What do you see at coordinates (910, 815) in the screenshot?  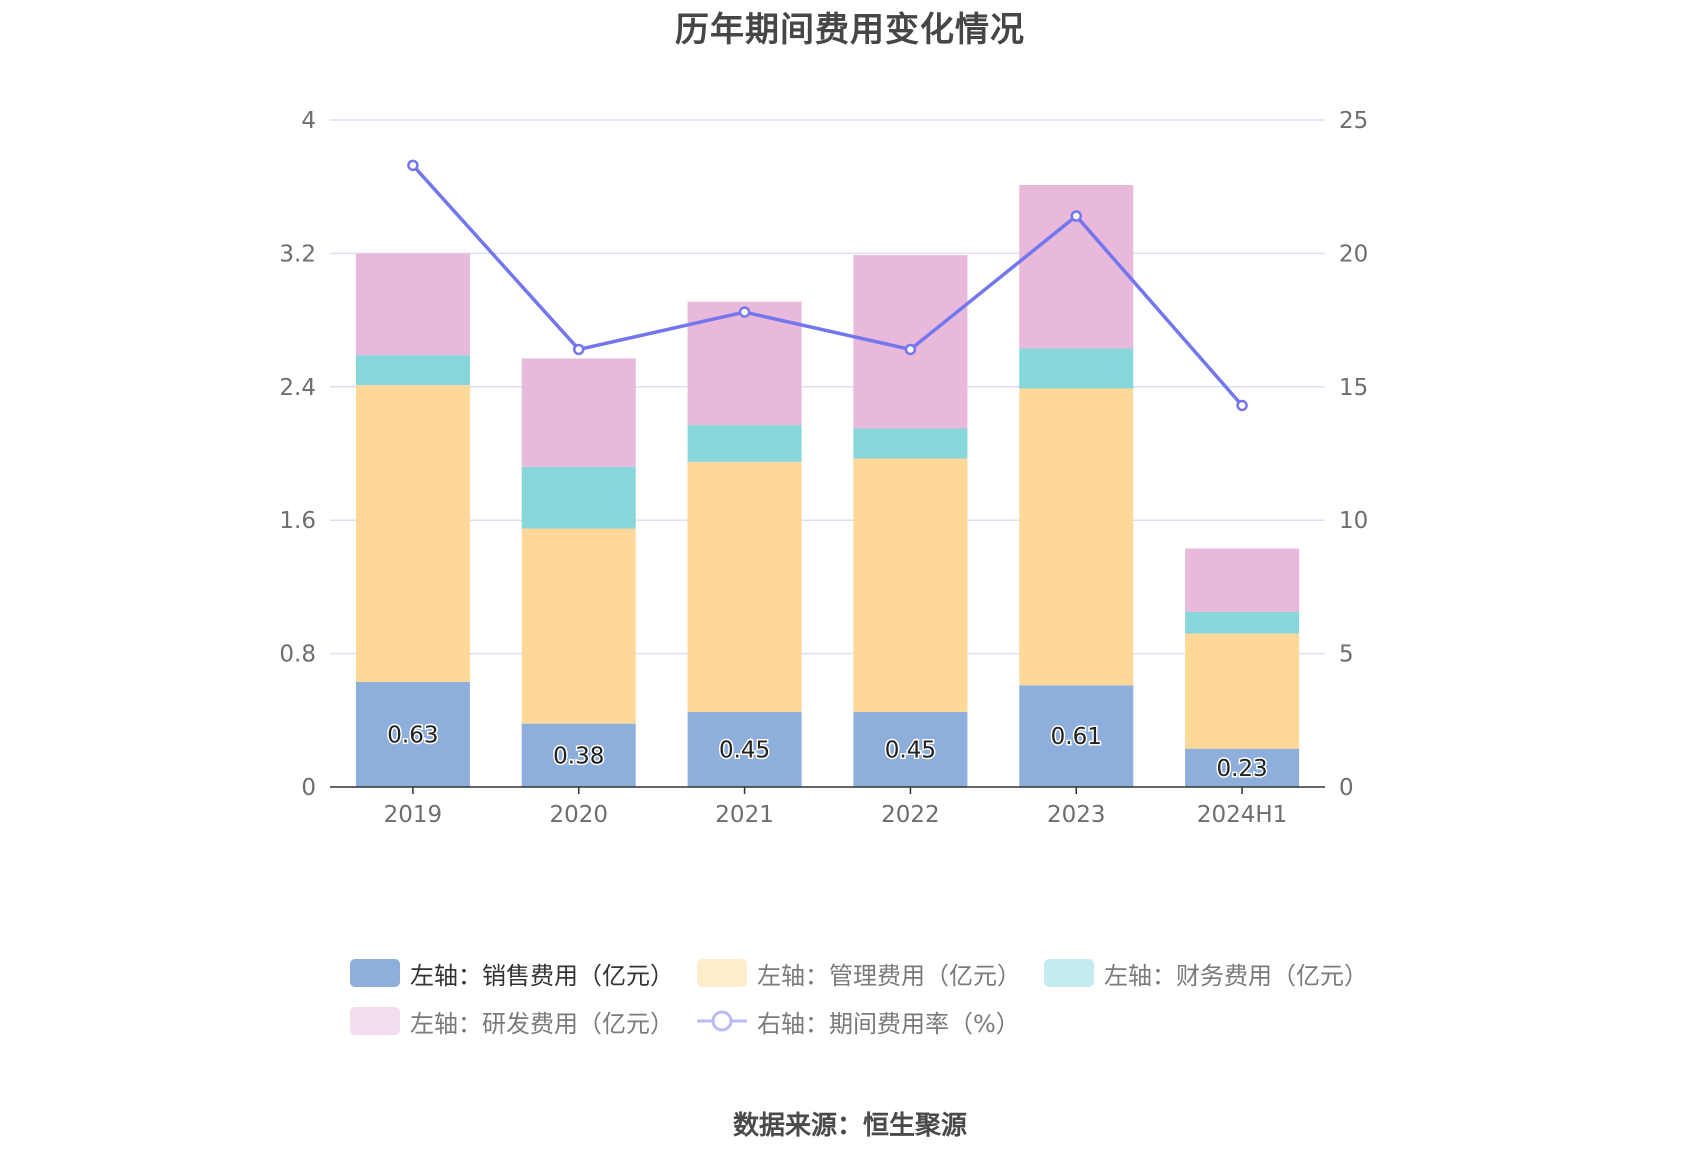 I see `x-tick-label: 2022` at bounding box center [910, 815].